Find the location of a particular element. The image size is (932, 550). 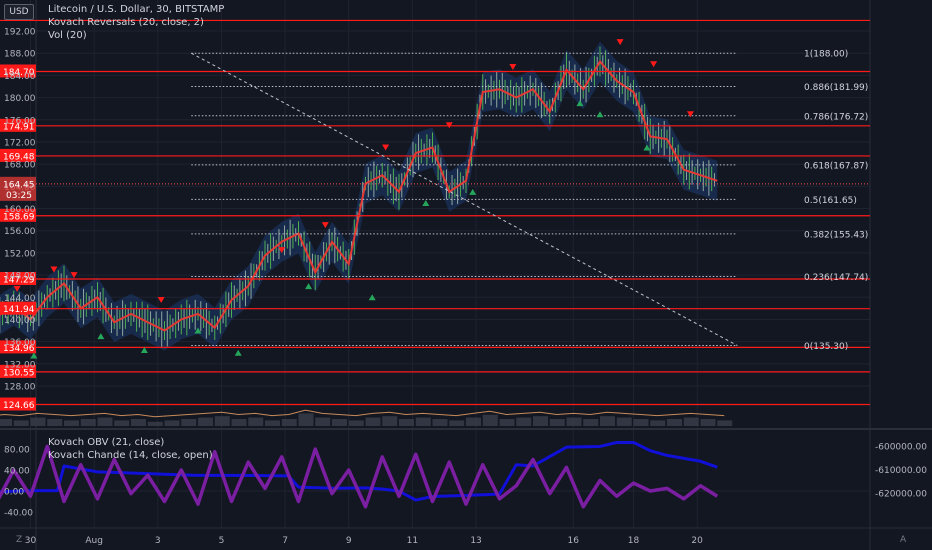

kovach-obv-line is located at coordinates (359, 471).